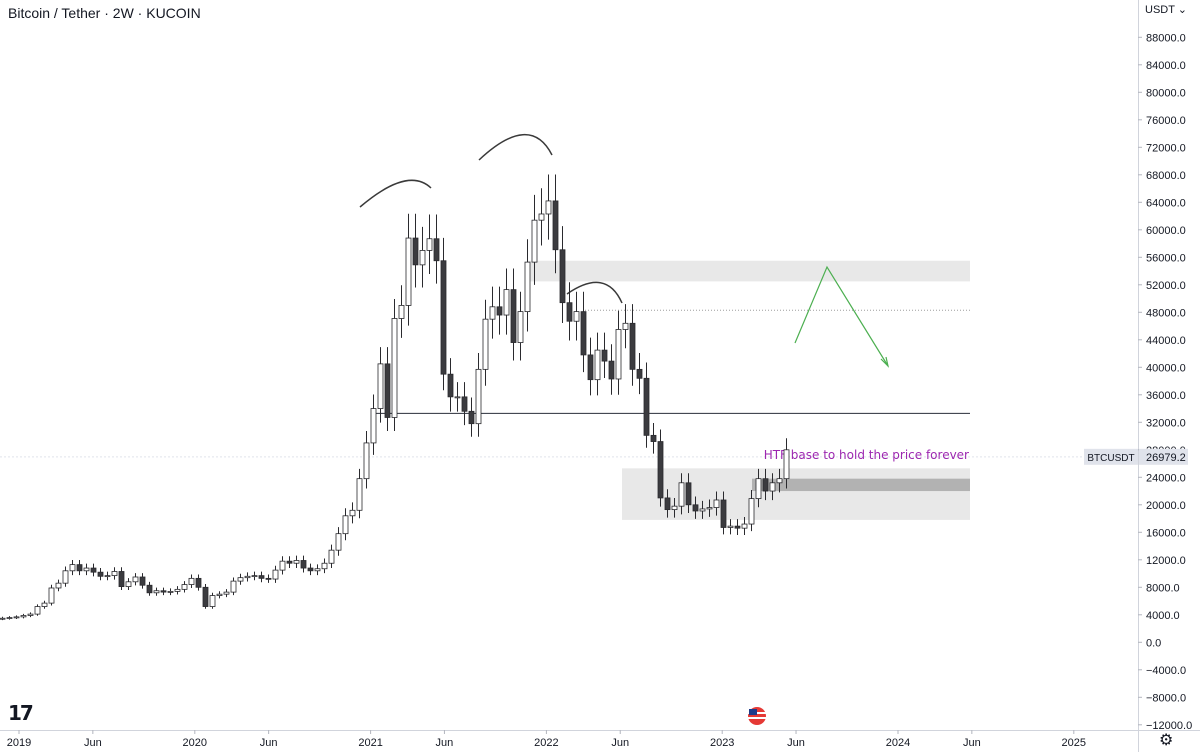 This screenshot has width=1200, height=752. What do you see at coordinates (1136, 456) in the screenshot?
I see `last-price-badge: BTCUSDT 26979.2` at bounding box center [1136, 456].